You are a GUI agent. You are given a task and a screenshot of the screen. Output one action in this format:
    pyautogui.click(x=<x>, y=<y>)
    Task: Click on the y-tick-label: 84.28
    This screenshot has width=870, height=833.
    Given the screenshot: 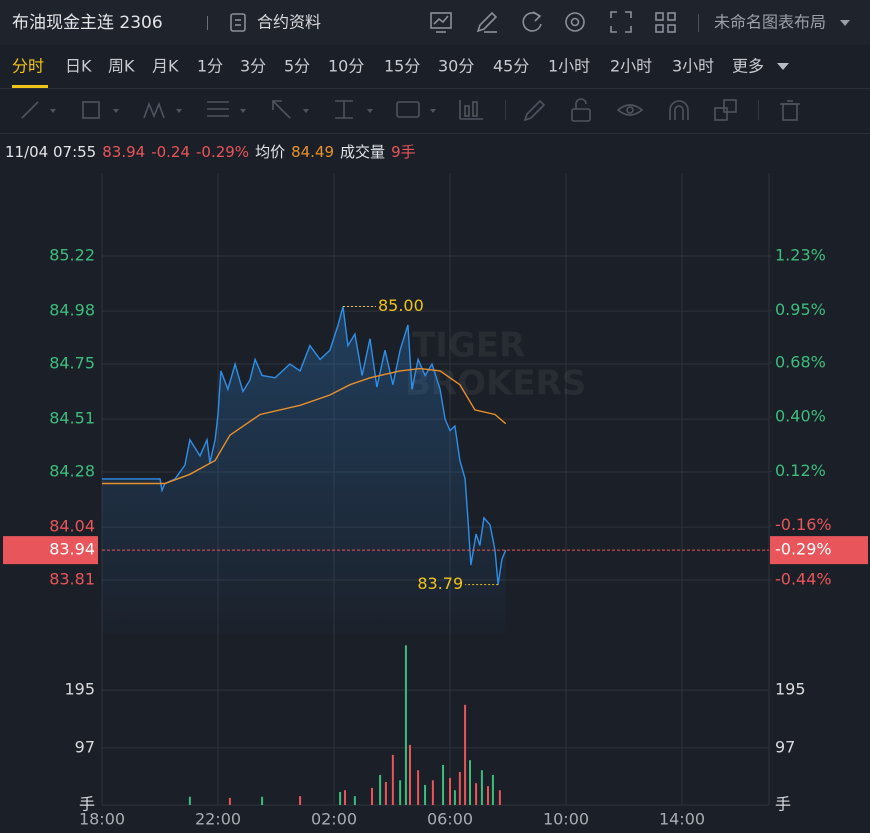 What is the action you would take?
    pyautogui.click(x=72, y=470)
    